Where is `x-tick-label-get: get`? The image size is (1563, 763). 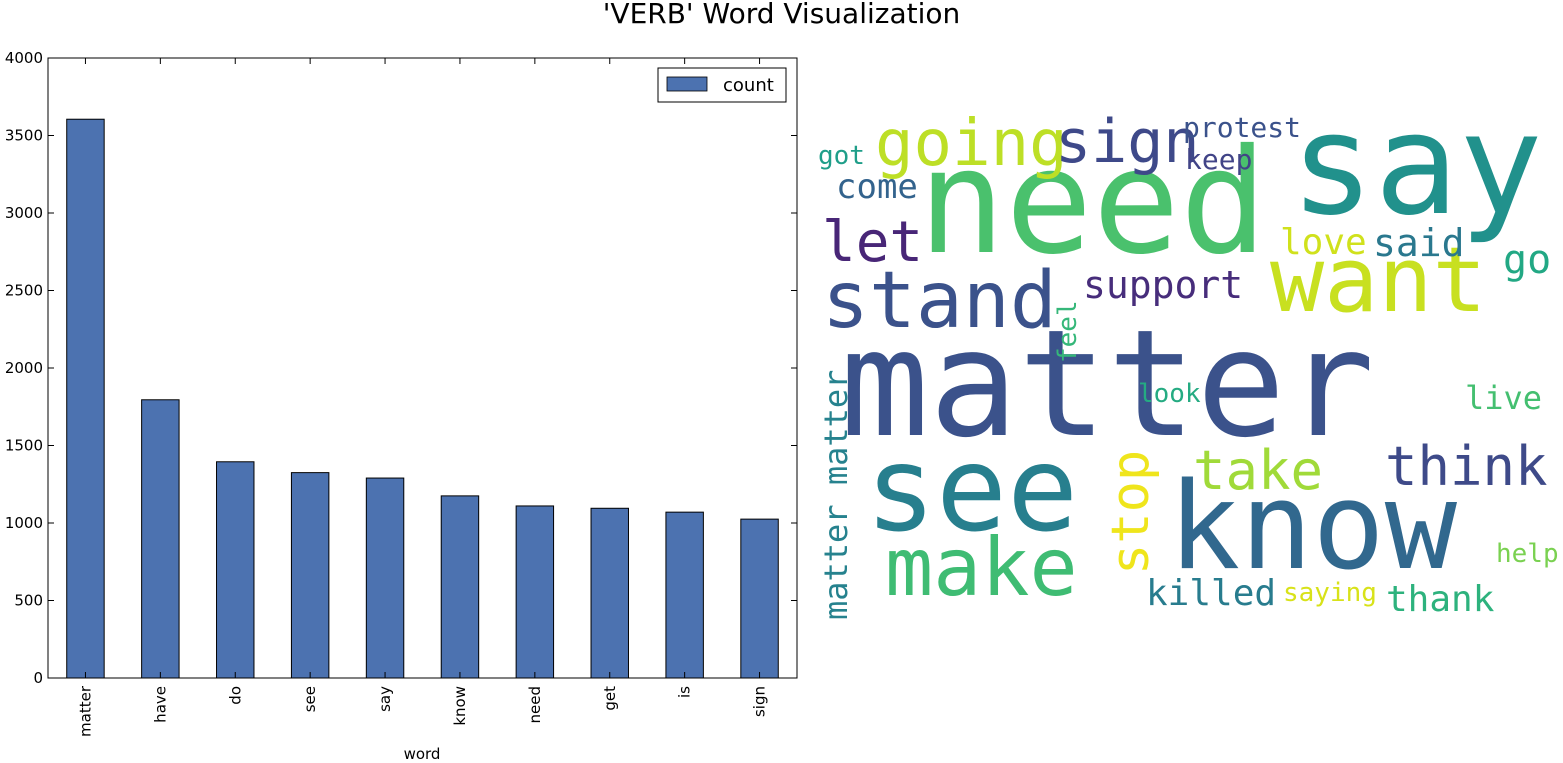
x-tick-label-get: get is located at coordinates (610, 698).